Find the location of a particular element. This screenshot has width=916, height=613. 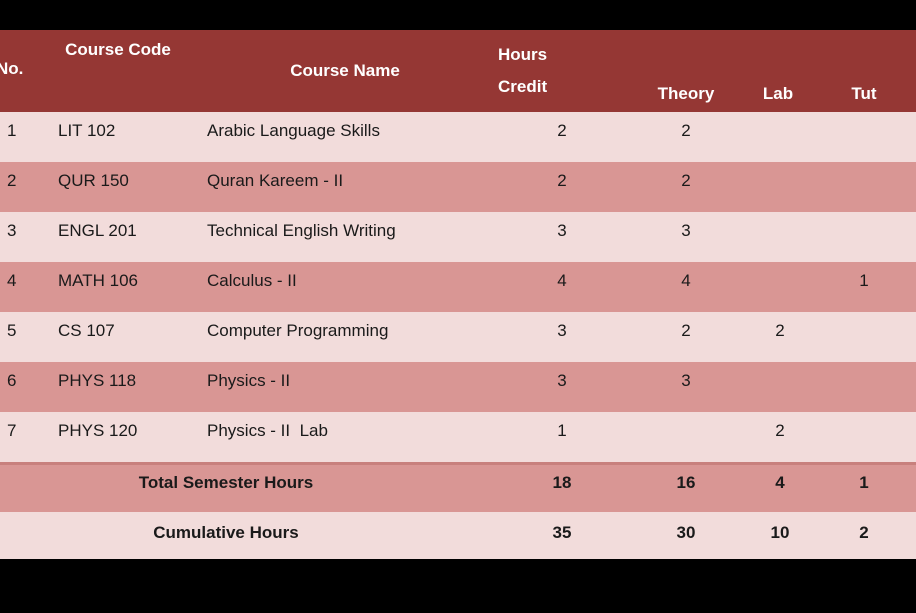

cell-name: Physics - II is located at coordinates (249, 380).